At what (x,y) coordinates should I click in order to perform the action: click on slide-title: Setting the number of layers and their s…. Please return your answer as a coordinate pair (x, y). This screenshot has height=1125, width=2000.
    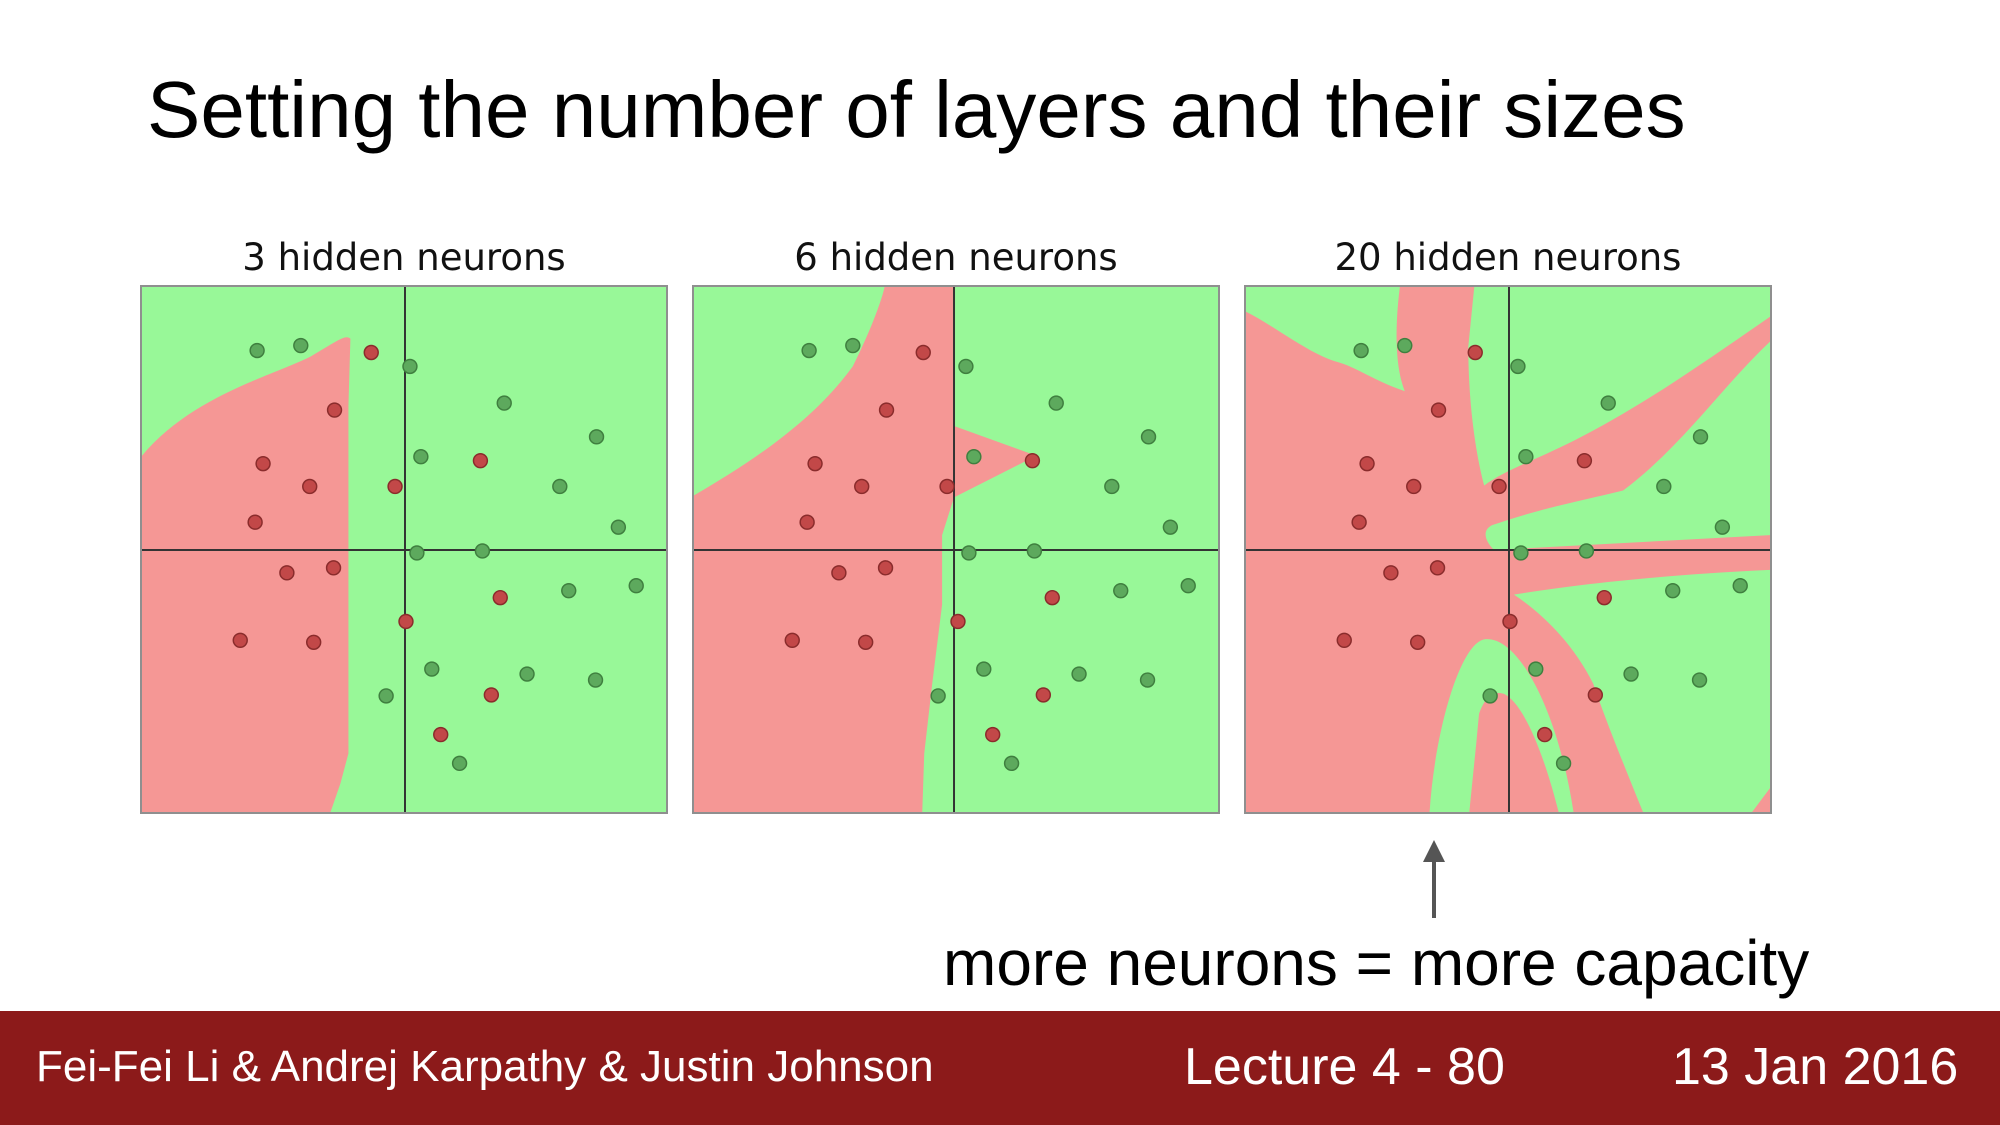
    Looking at the image, I should click on (916, 109).